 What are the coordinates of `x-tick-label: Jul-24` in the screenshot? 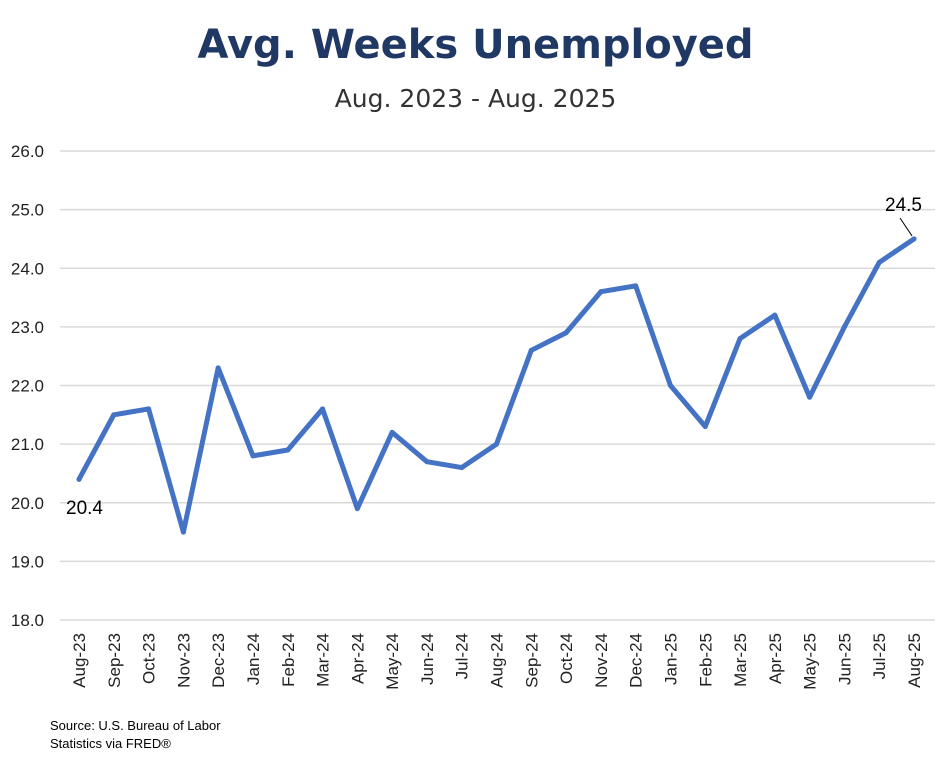 It's located at (462, 656).